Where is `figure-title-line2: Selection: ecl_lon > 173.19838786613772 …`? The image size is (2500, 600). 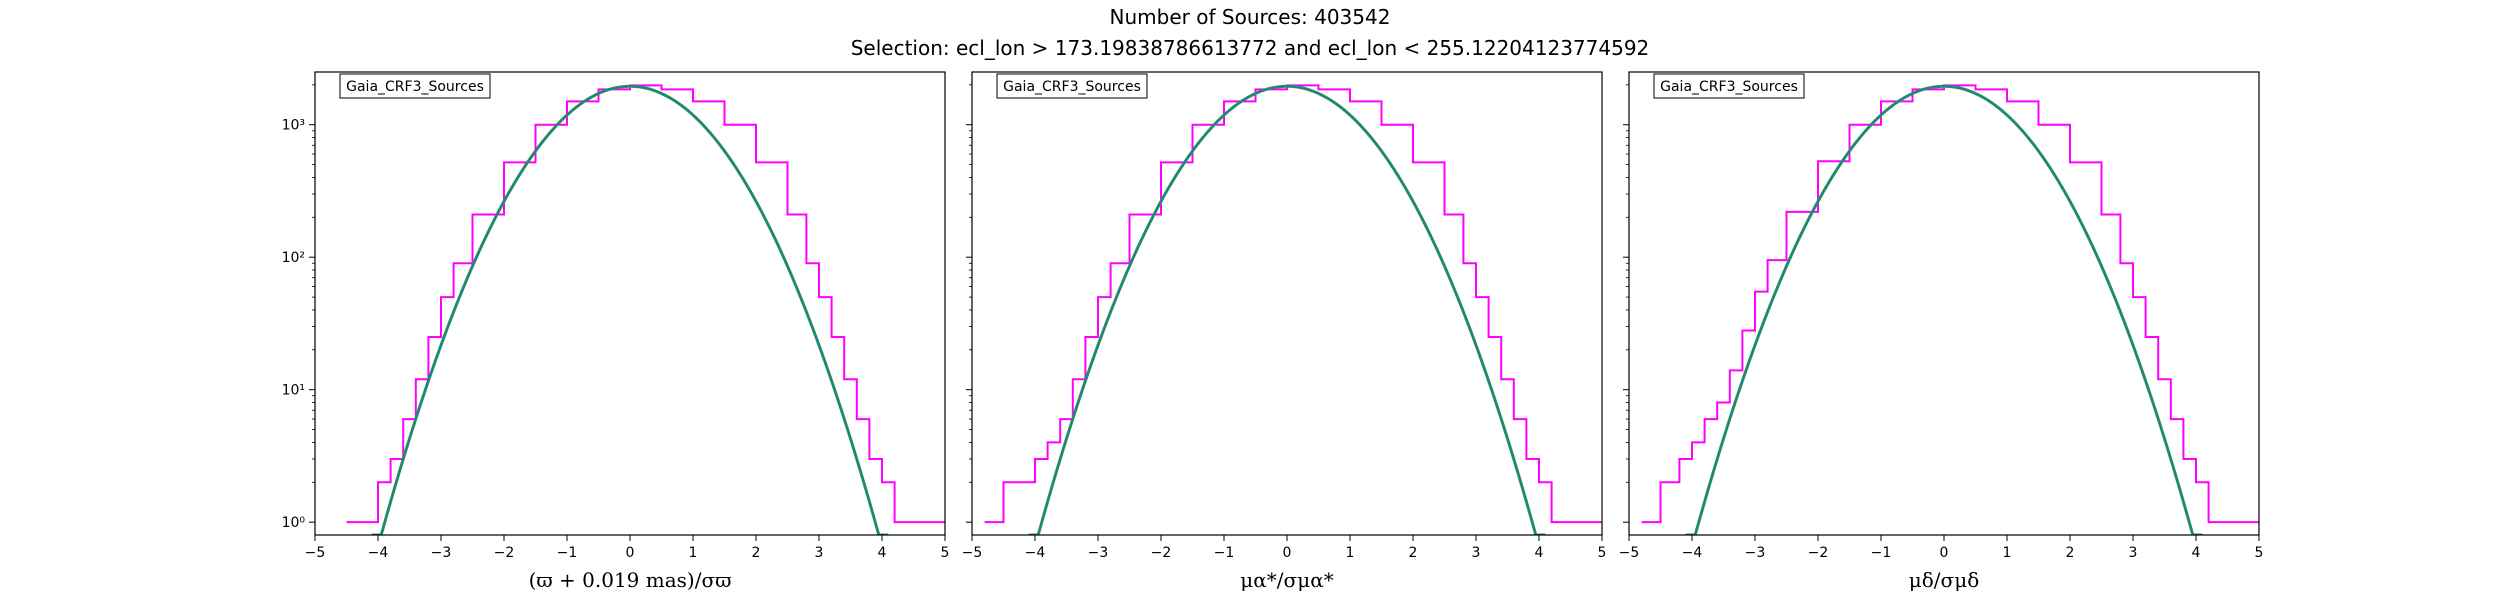
figure-title-line2: Selection: ecl_lon > 173.19838786613772 … is located at coordinates (1250, 48).